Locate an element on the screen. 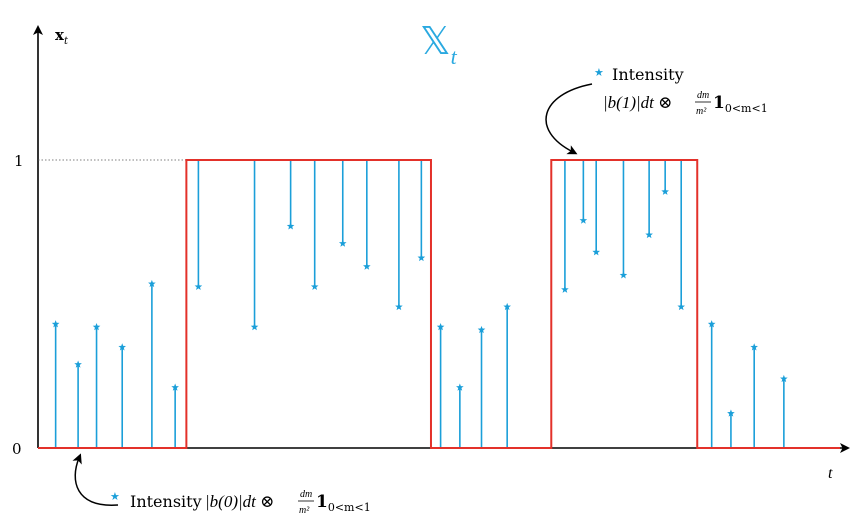  top-annotation-frac-num: dm is located at coordinates (703, 95).